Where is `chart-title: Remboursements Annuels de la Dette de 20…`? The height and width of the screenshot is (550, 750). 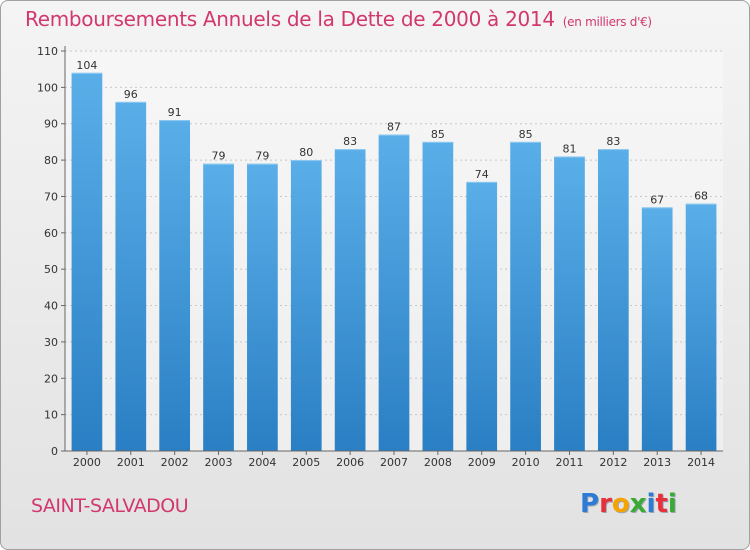
chart-title: Remboursements Annuels de la Dette de 20… is located at coordinates (338, 19).